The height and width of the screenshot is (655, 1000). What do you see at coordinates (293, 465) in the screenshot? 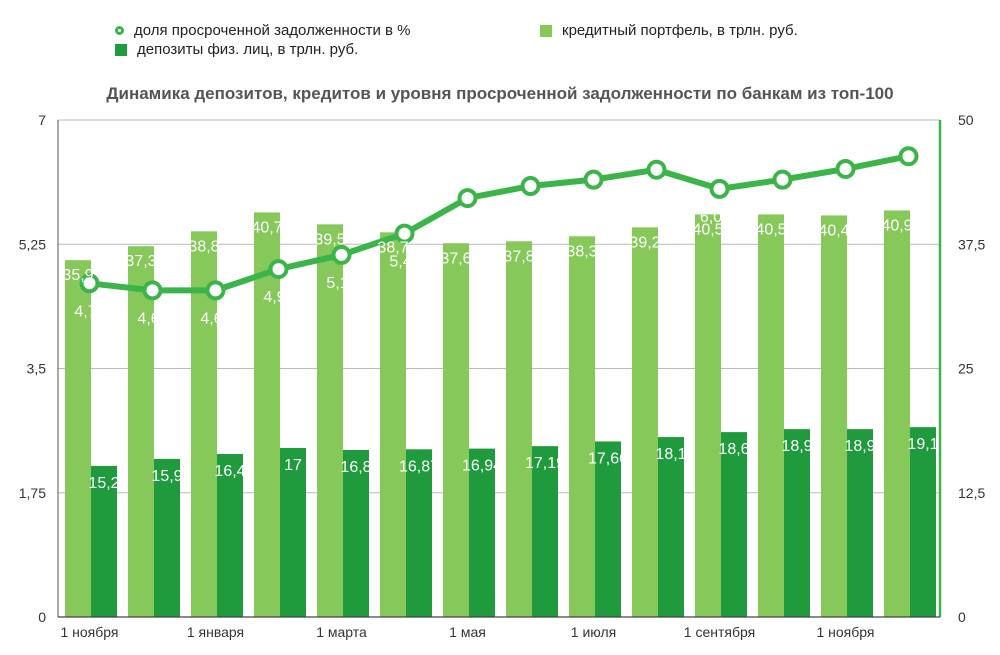
I see `deposits-data-label: 17` at bounding box center [293, 465].